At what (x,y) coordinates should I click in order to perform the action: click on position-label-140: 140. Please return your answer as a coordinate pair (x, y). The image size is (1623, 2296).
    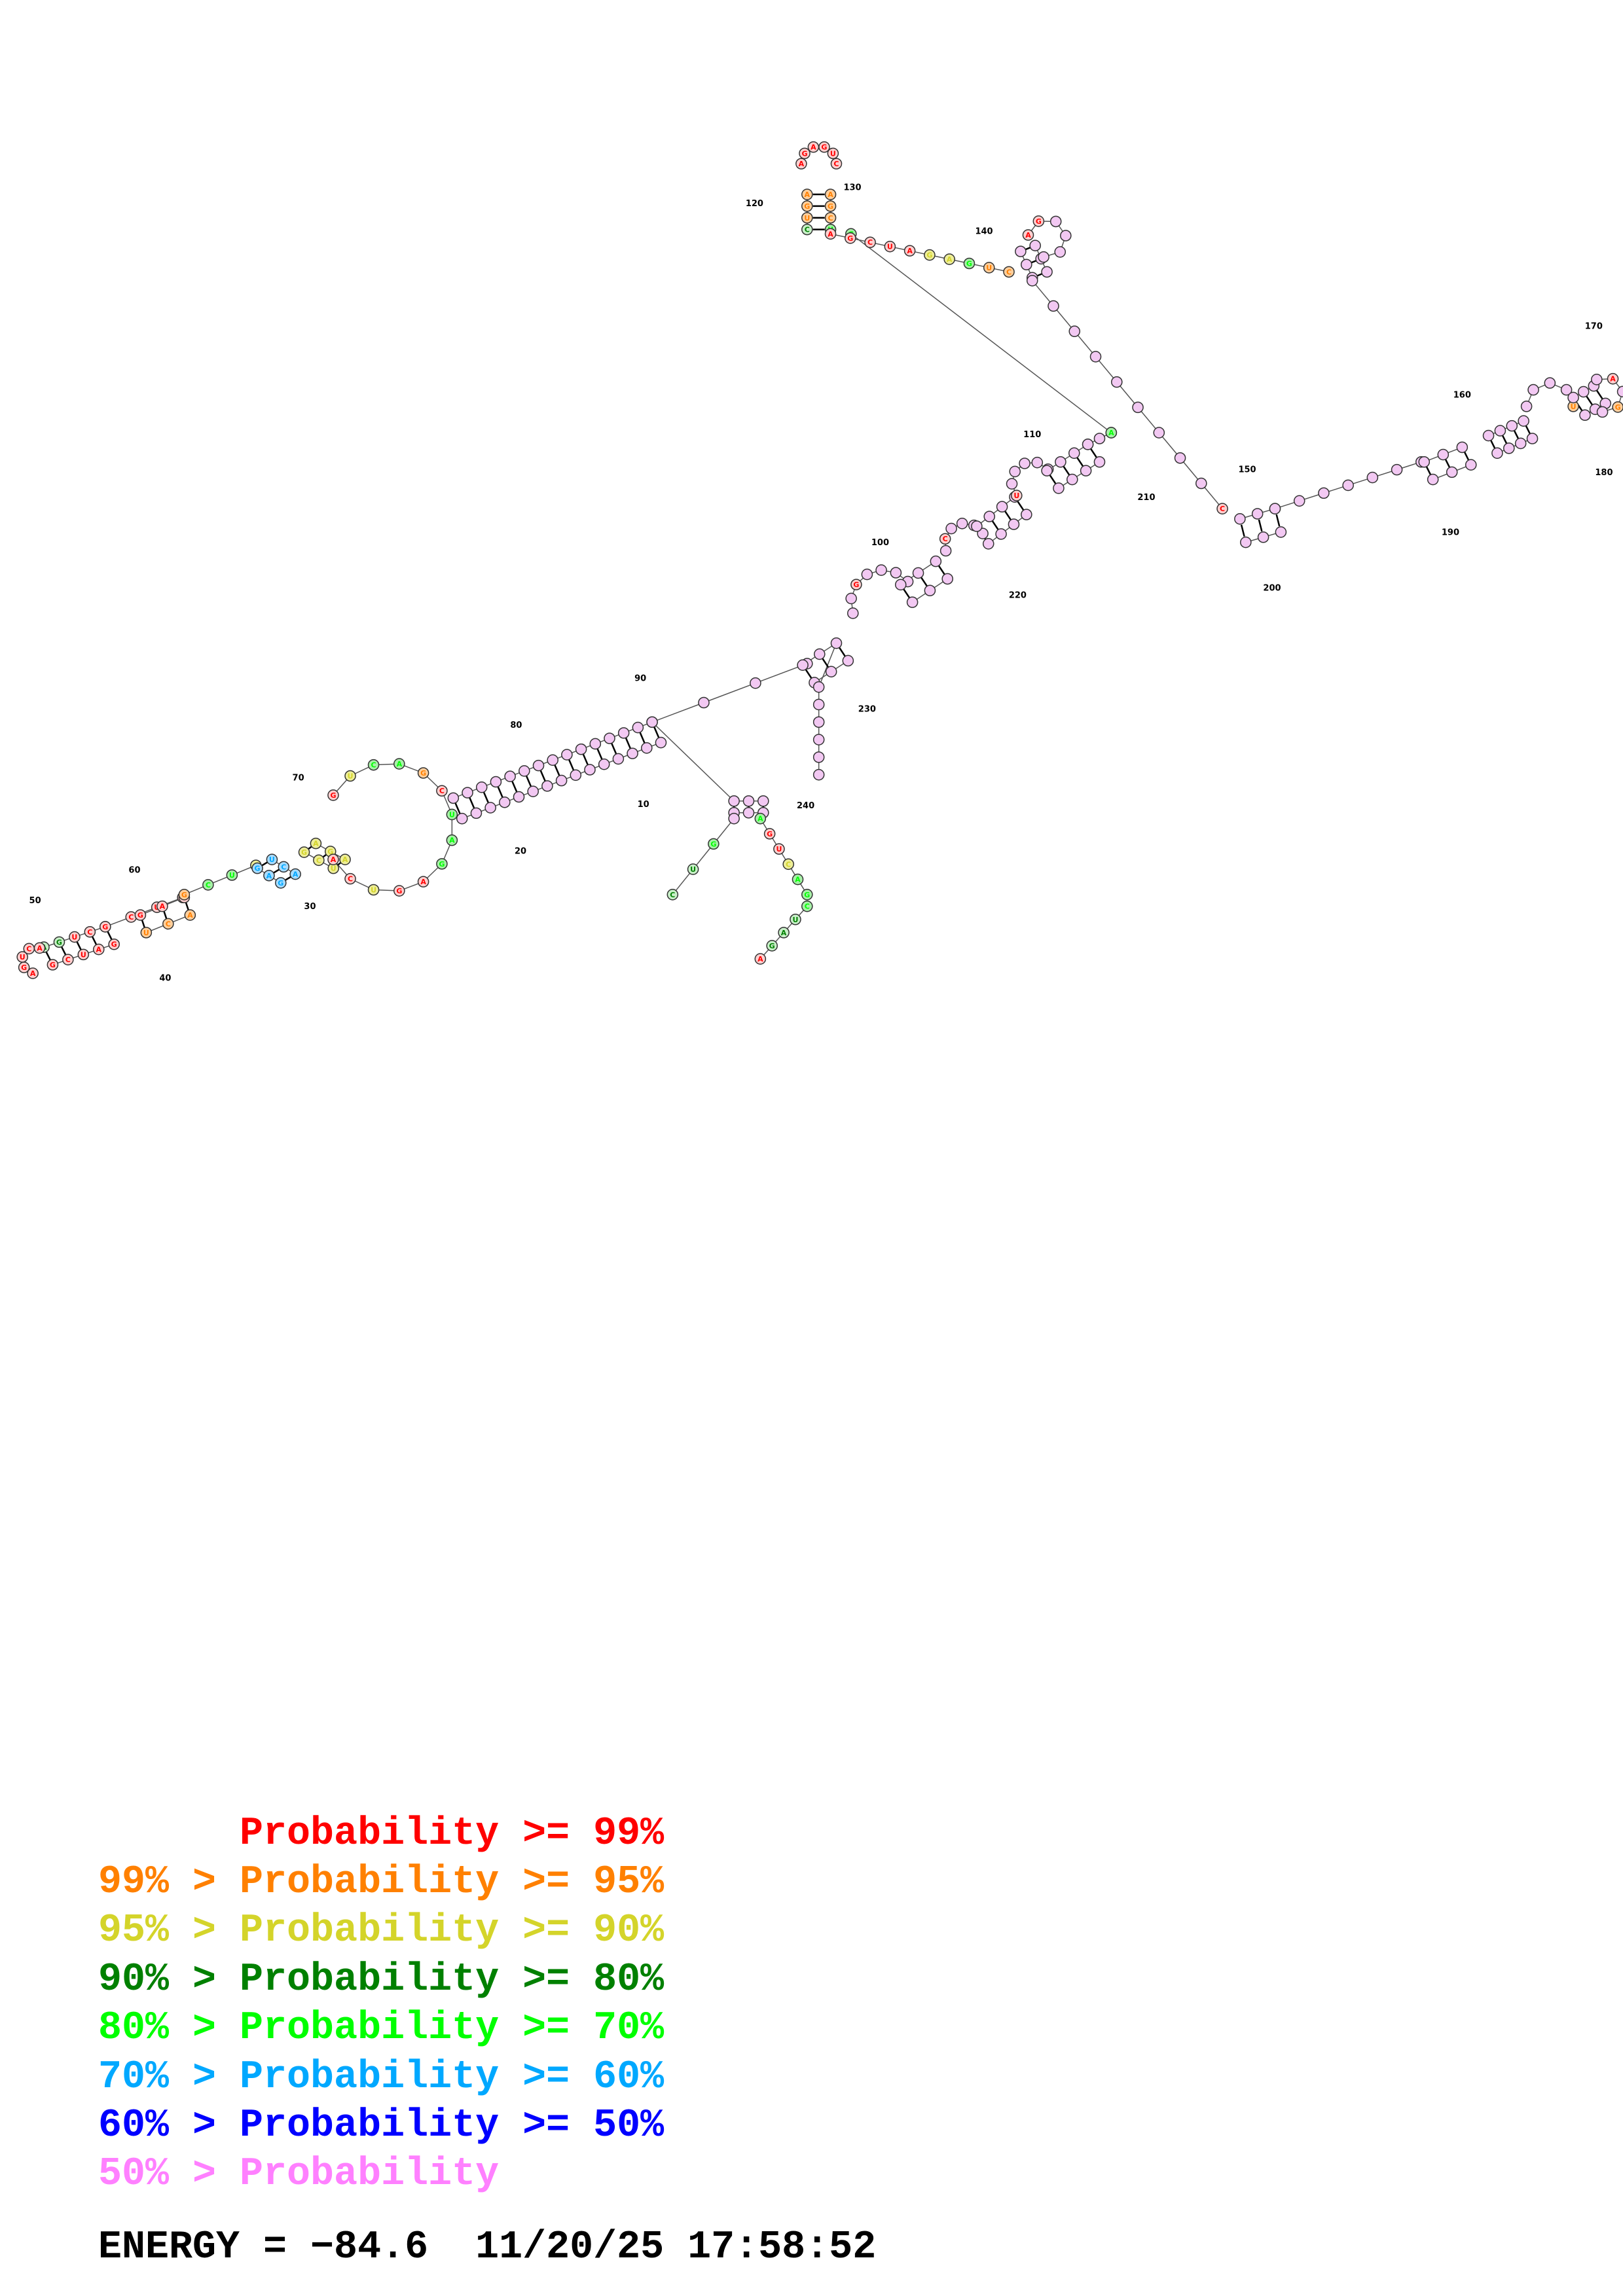
    Looking at the image, I should click on (984, 231).